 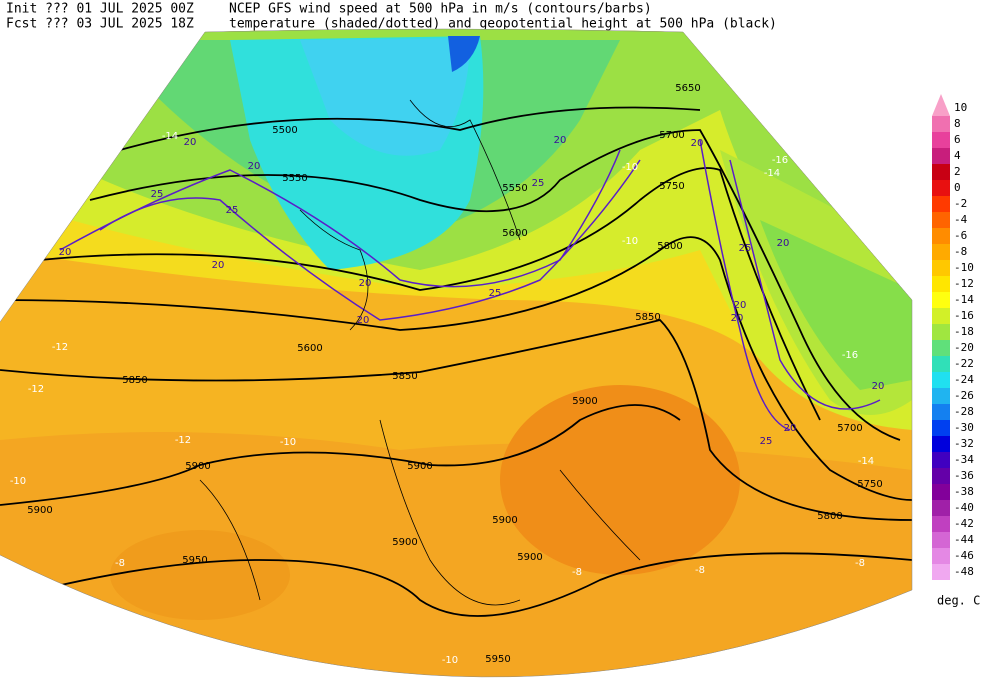 I want to click on height-label: 5600, so click(x=514, y=233).